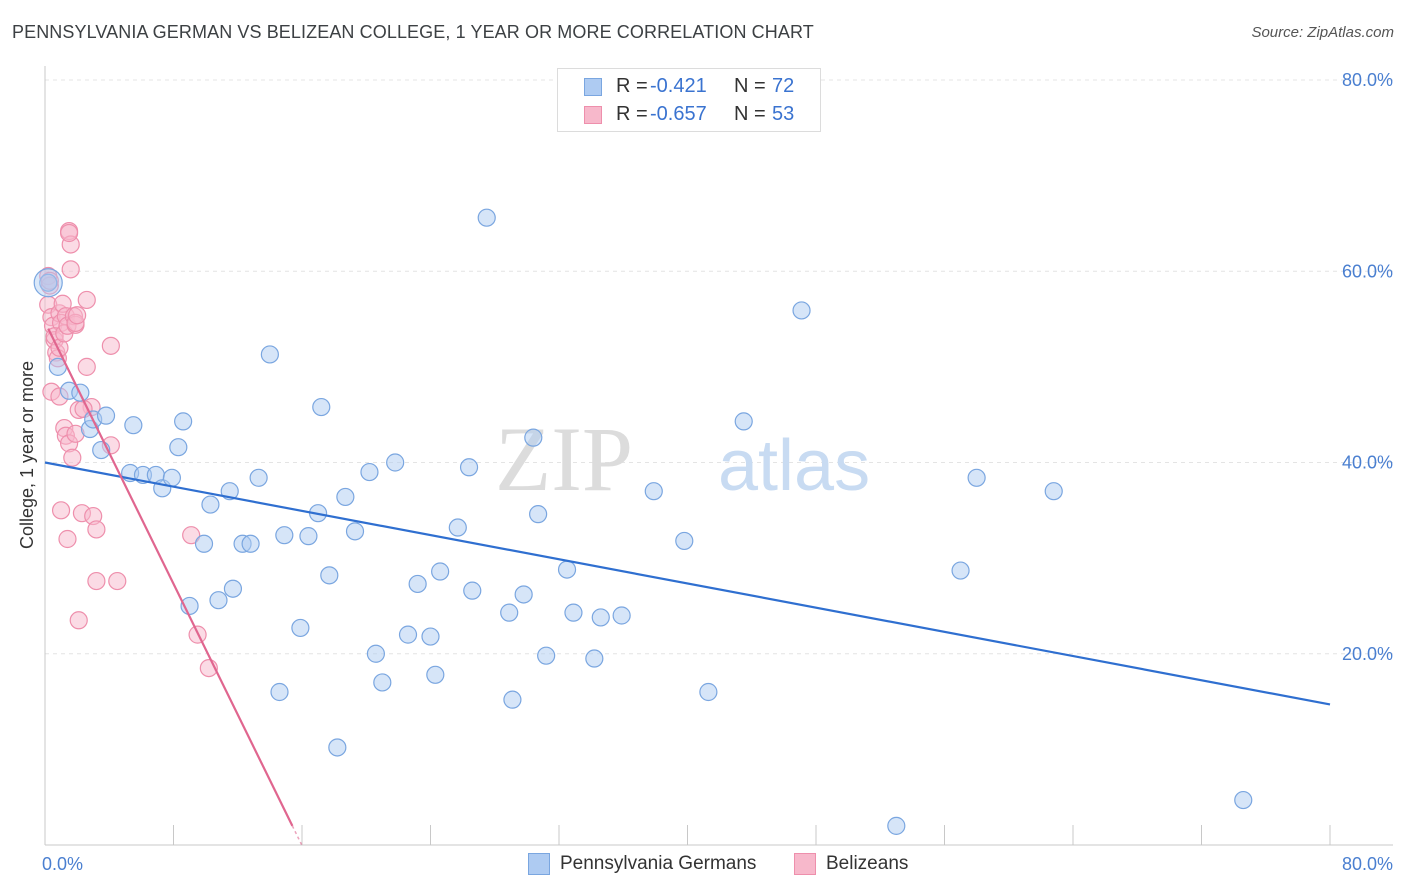 The width and height of the screenshot is (1406, 892). What do you see at coordinates (564, 459) in the screenshot?
I see `watermark-zip: ZIP` at bounding box center [564, 459].